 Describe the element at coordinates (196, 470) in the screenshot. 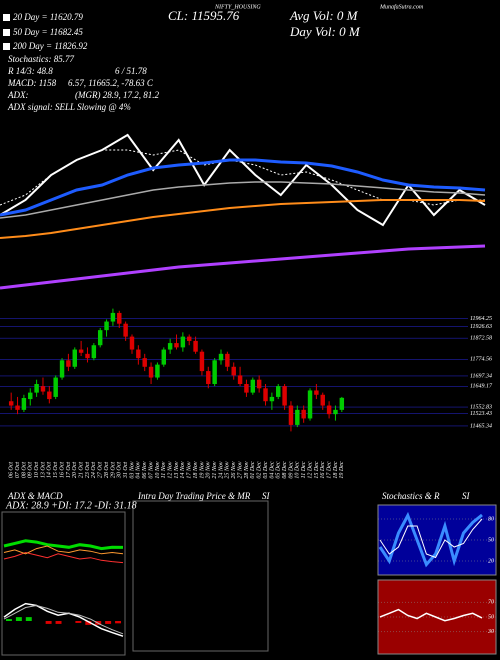

I see `x-tick-label: 18 Nov` at that location.